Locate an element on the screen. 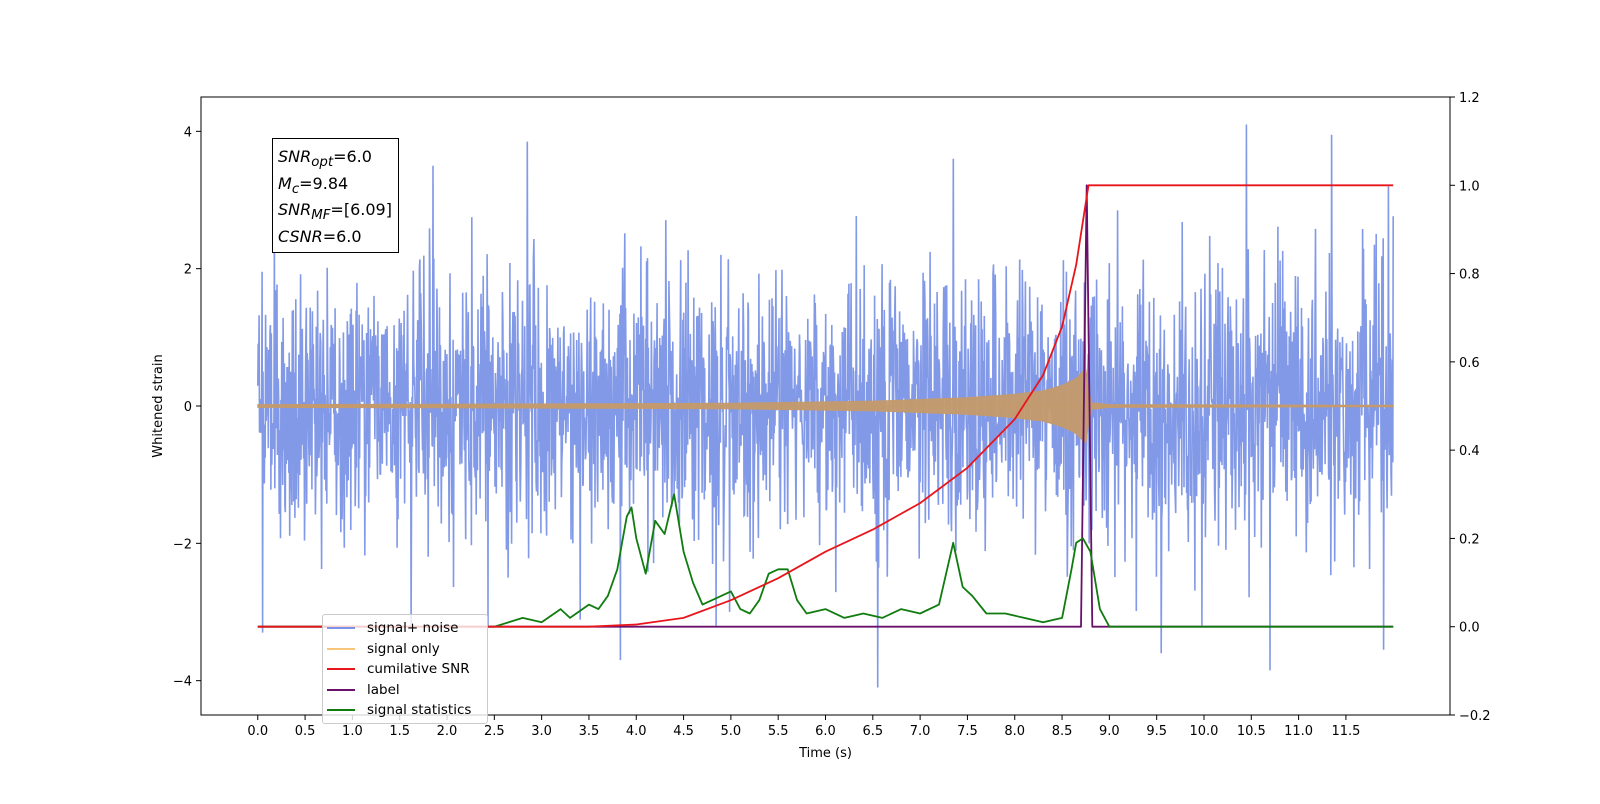 This screenshot has height=804, width=1600. snr-opt-value: =6.0 is located at coordinates (352, 156).